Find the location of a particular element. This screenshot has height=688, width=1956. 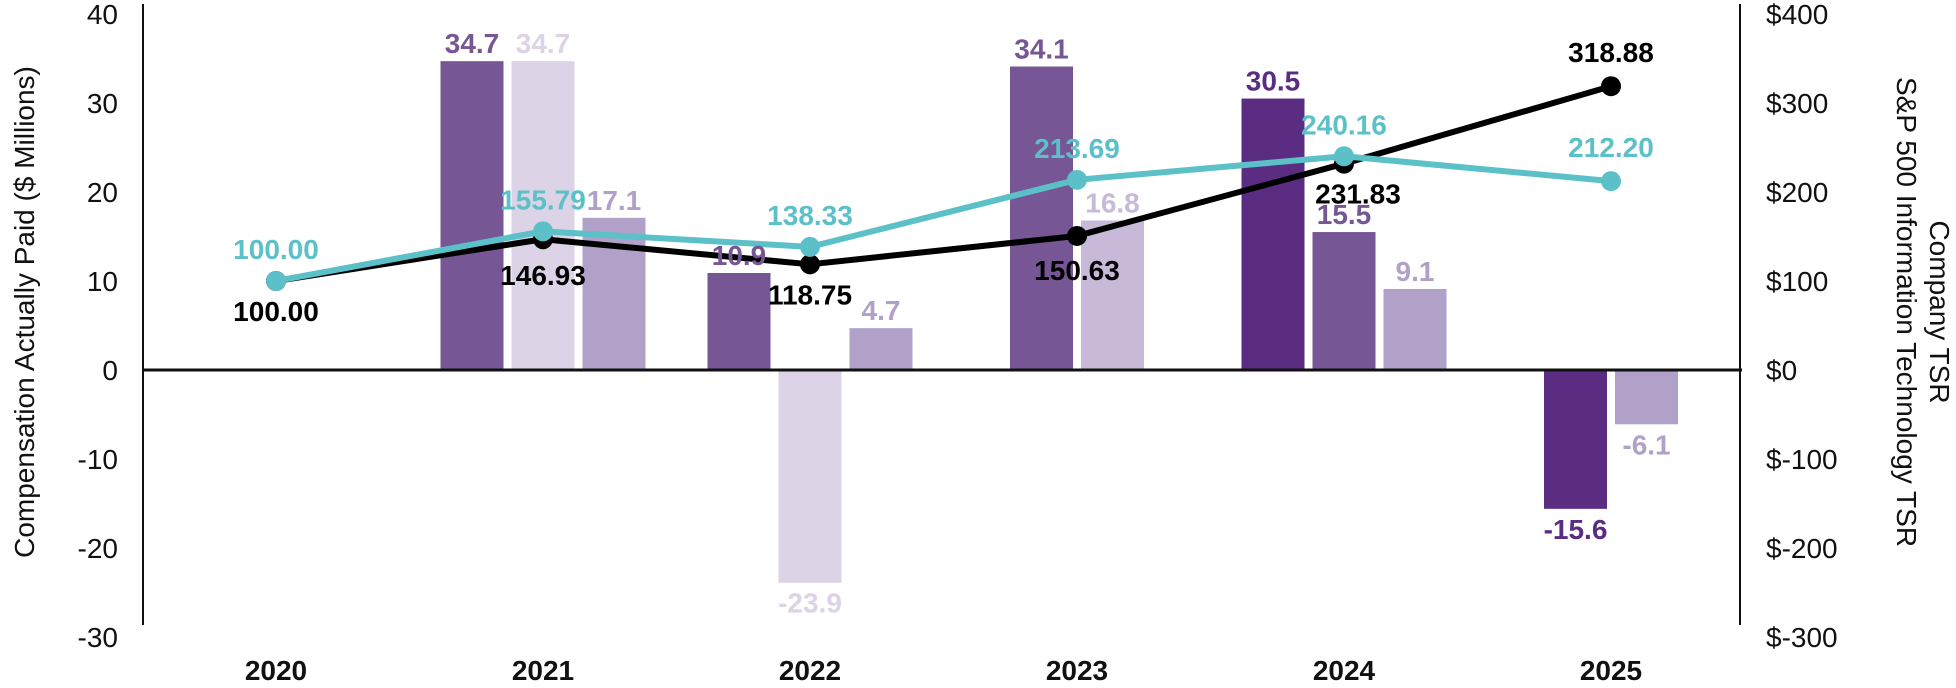

right-tick-label: $300 is located at coordinates (1797, 103).